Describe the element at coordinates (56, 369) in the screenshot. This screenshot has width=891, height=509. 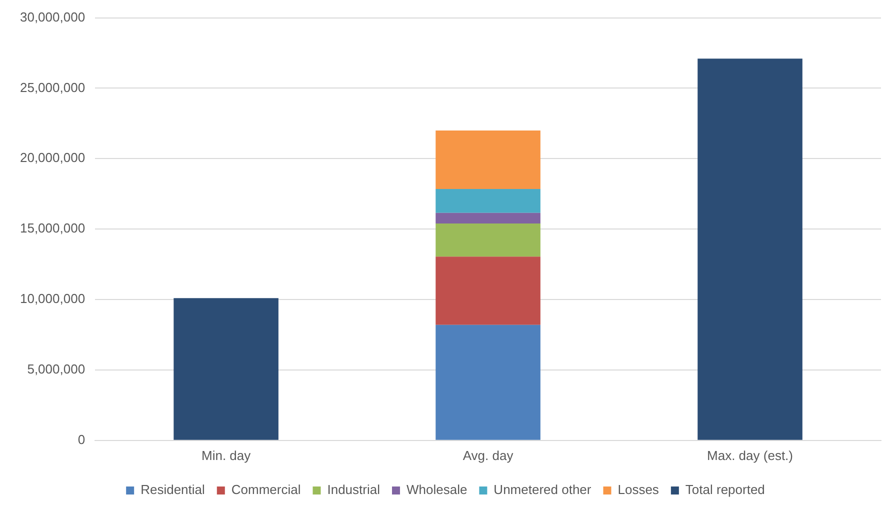
I see `y-tick-label: 5,000,000` at that location.